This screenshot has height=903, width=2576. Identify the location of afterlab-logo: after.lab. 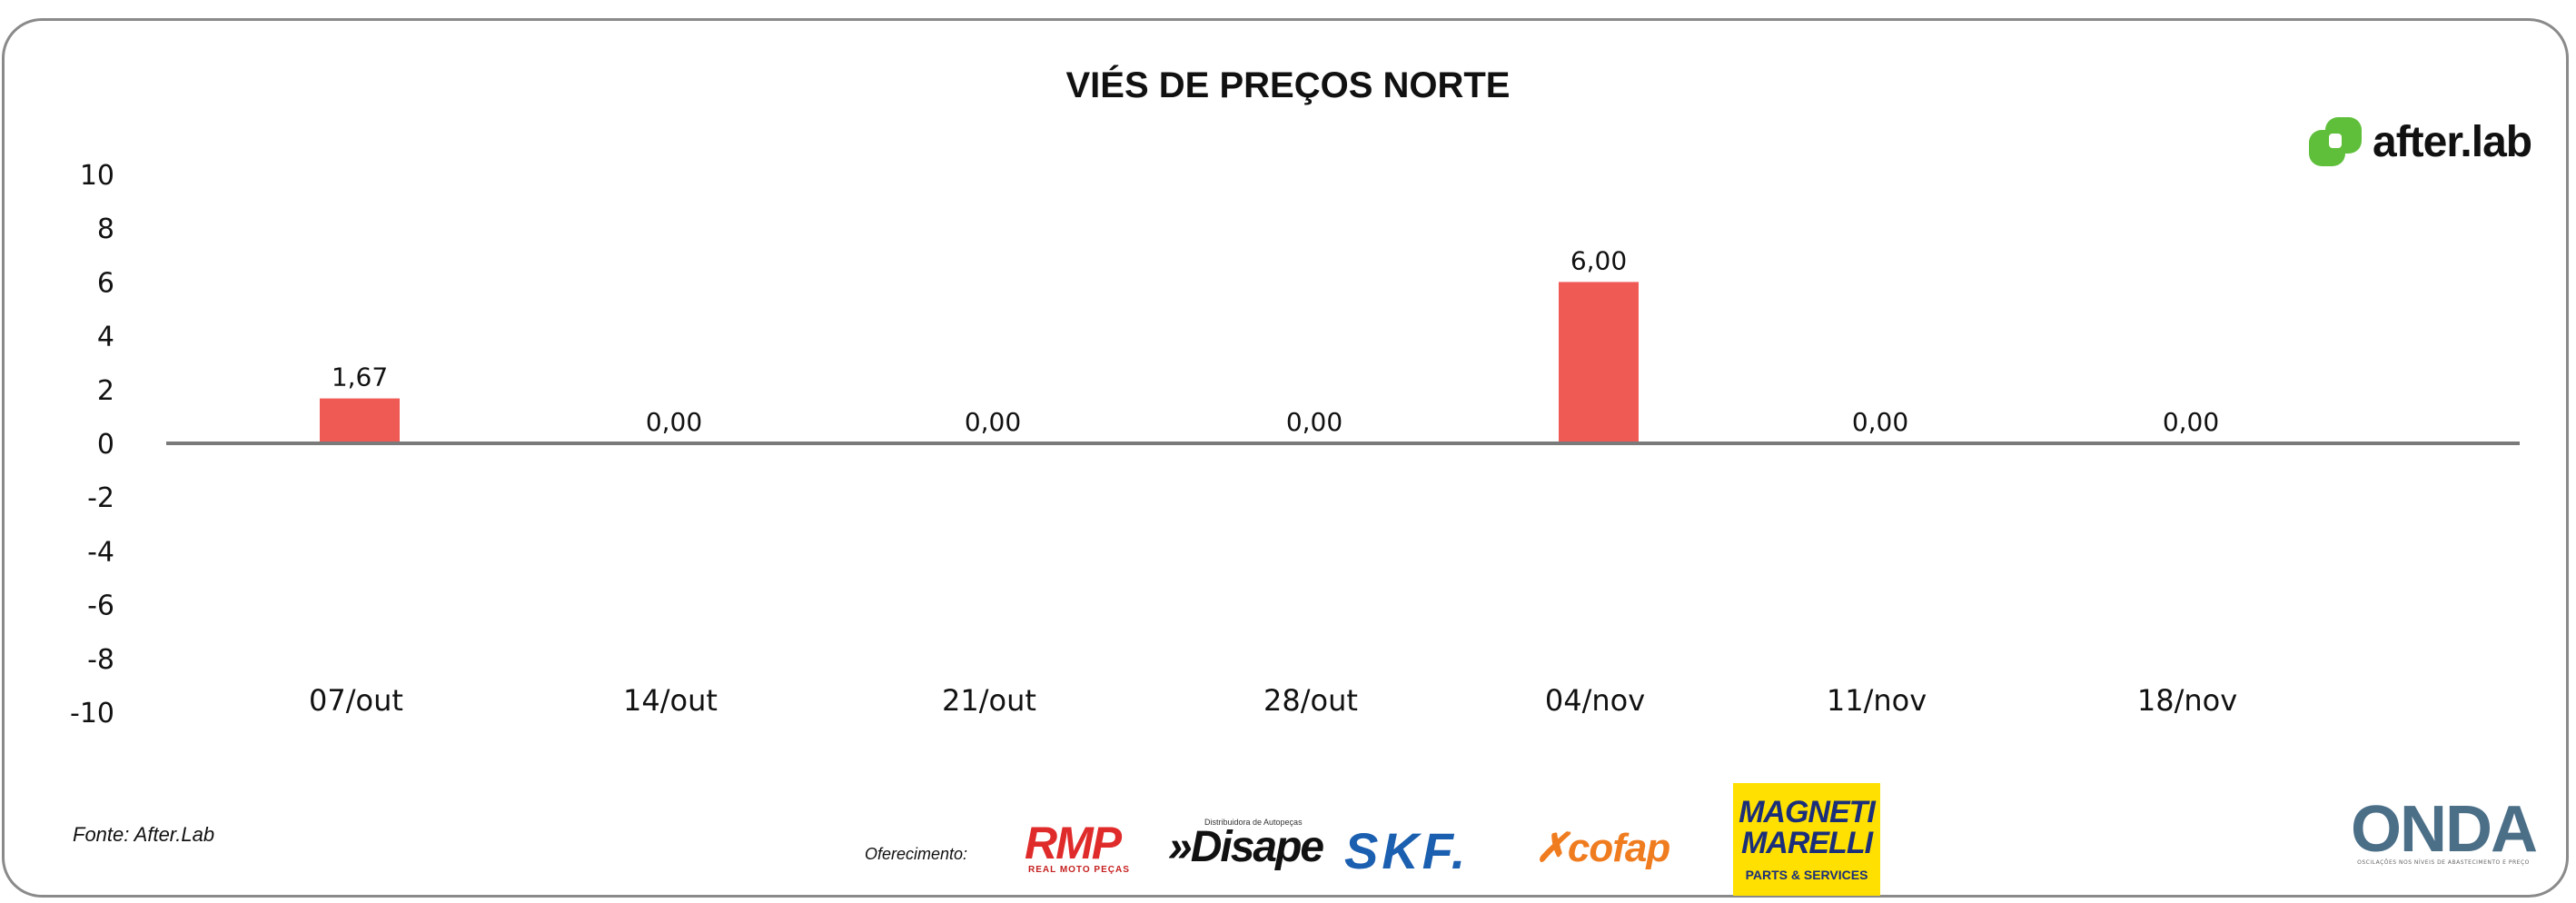
(2419, 142).